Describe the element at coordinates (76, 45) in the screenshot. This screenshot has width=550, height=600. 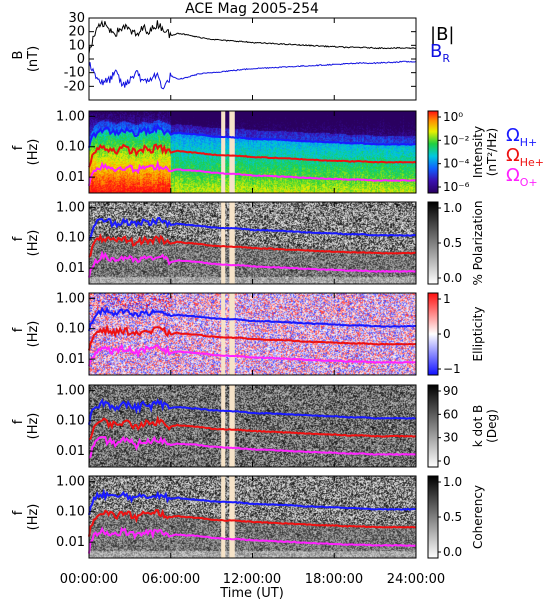
I see `y-tick-label: 10` at that location.